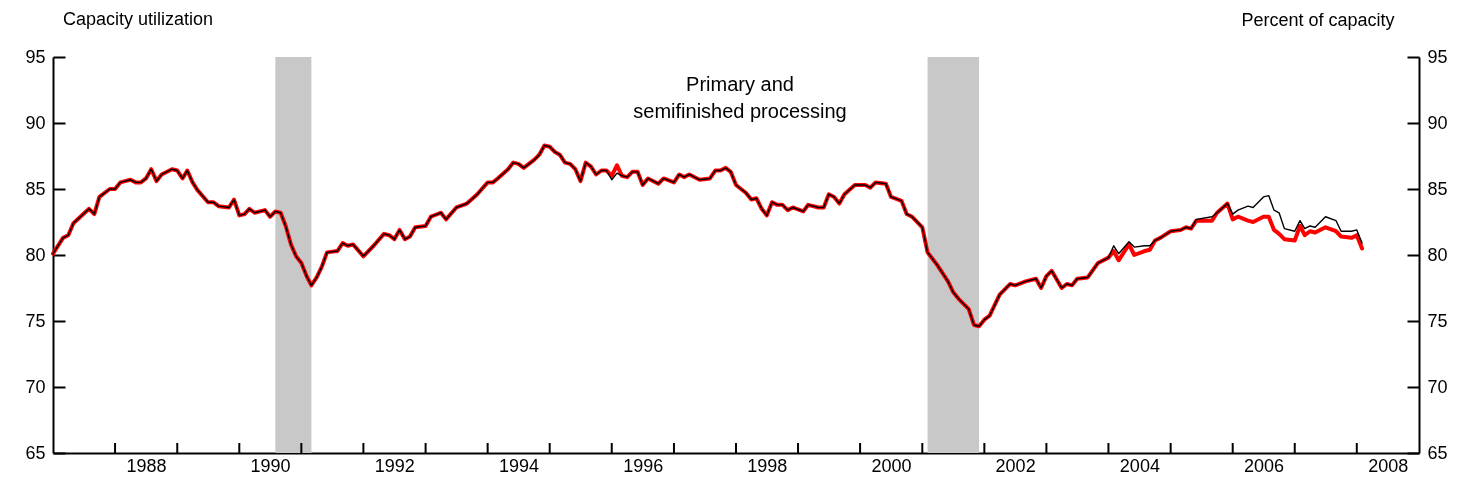  I want to click on y-tick-label: 95, so click(35, 56).